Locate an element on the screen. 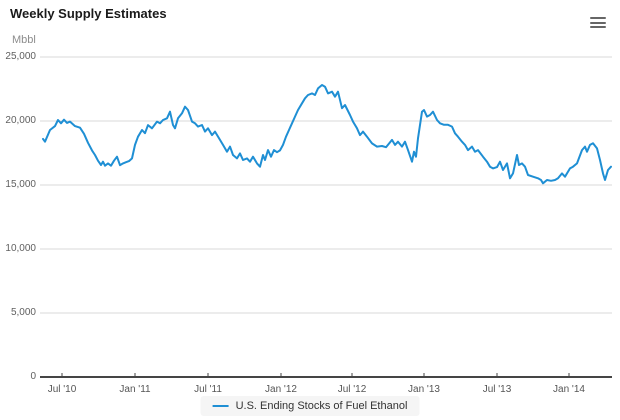 This screenshot has width=620, height=420. x-tick-label: Jul '11 is located at coordinates (208, 389).